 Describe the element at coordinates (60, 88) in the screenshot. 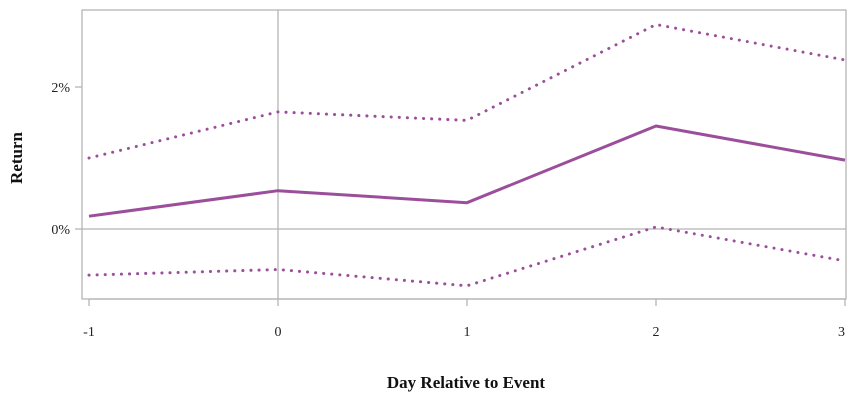

I see `y-tick-label: 2%` at that location.